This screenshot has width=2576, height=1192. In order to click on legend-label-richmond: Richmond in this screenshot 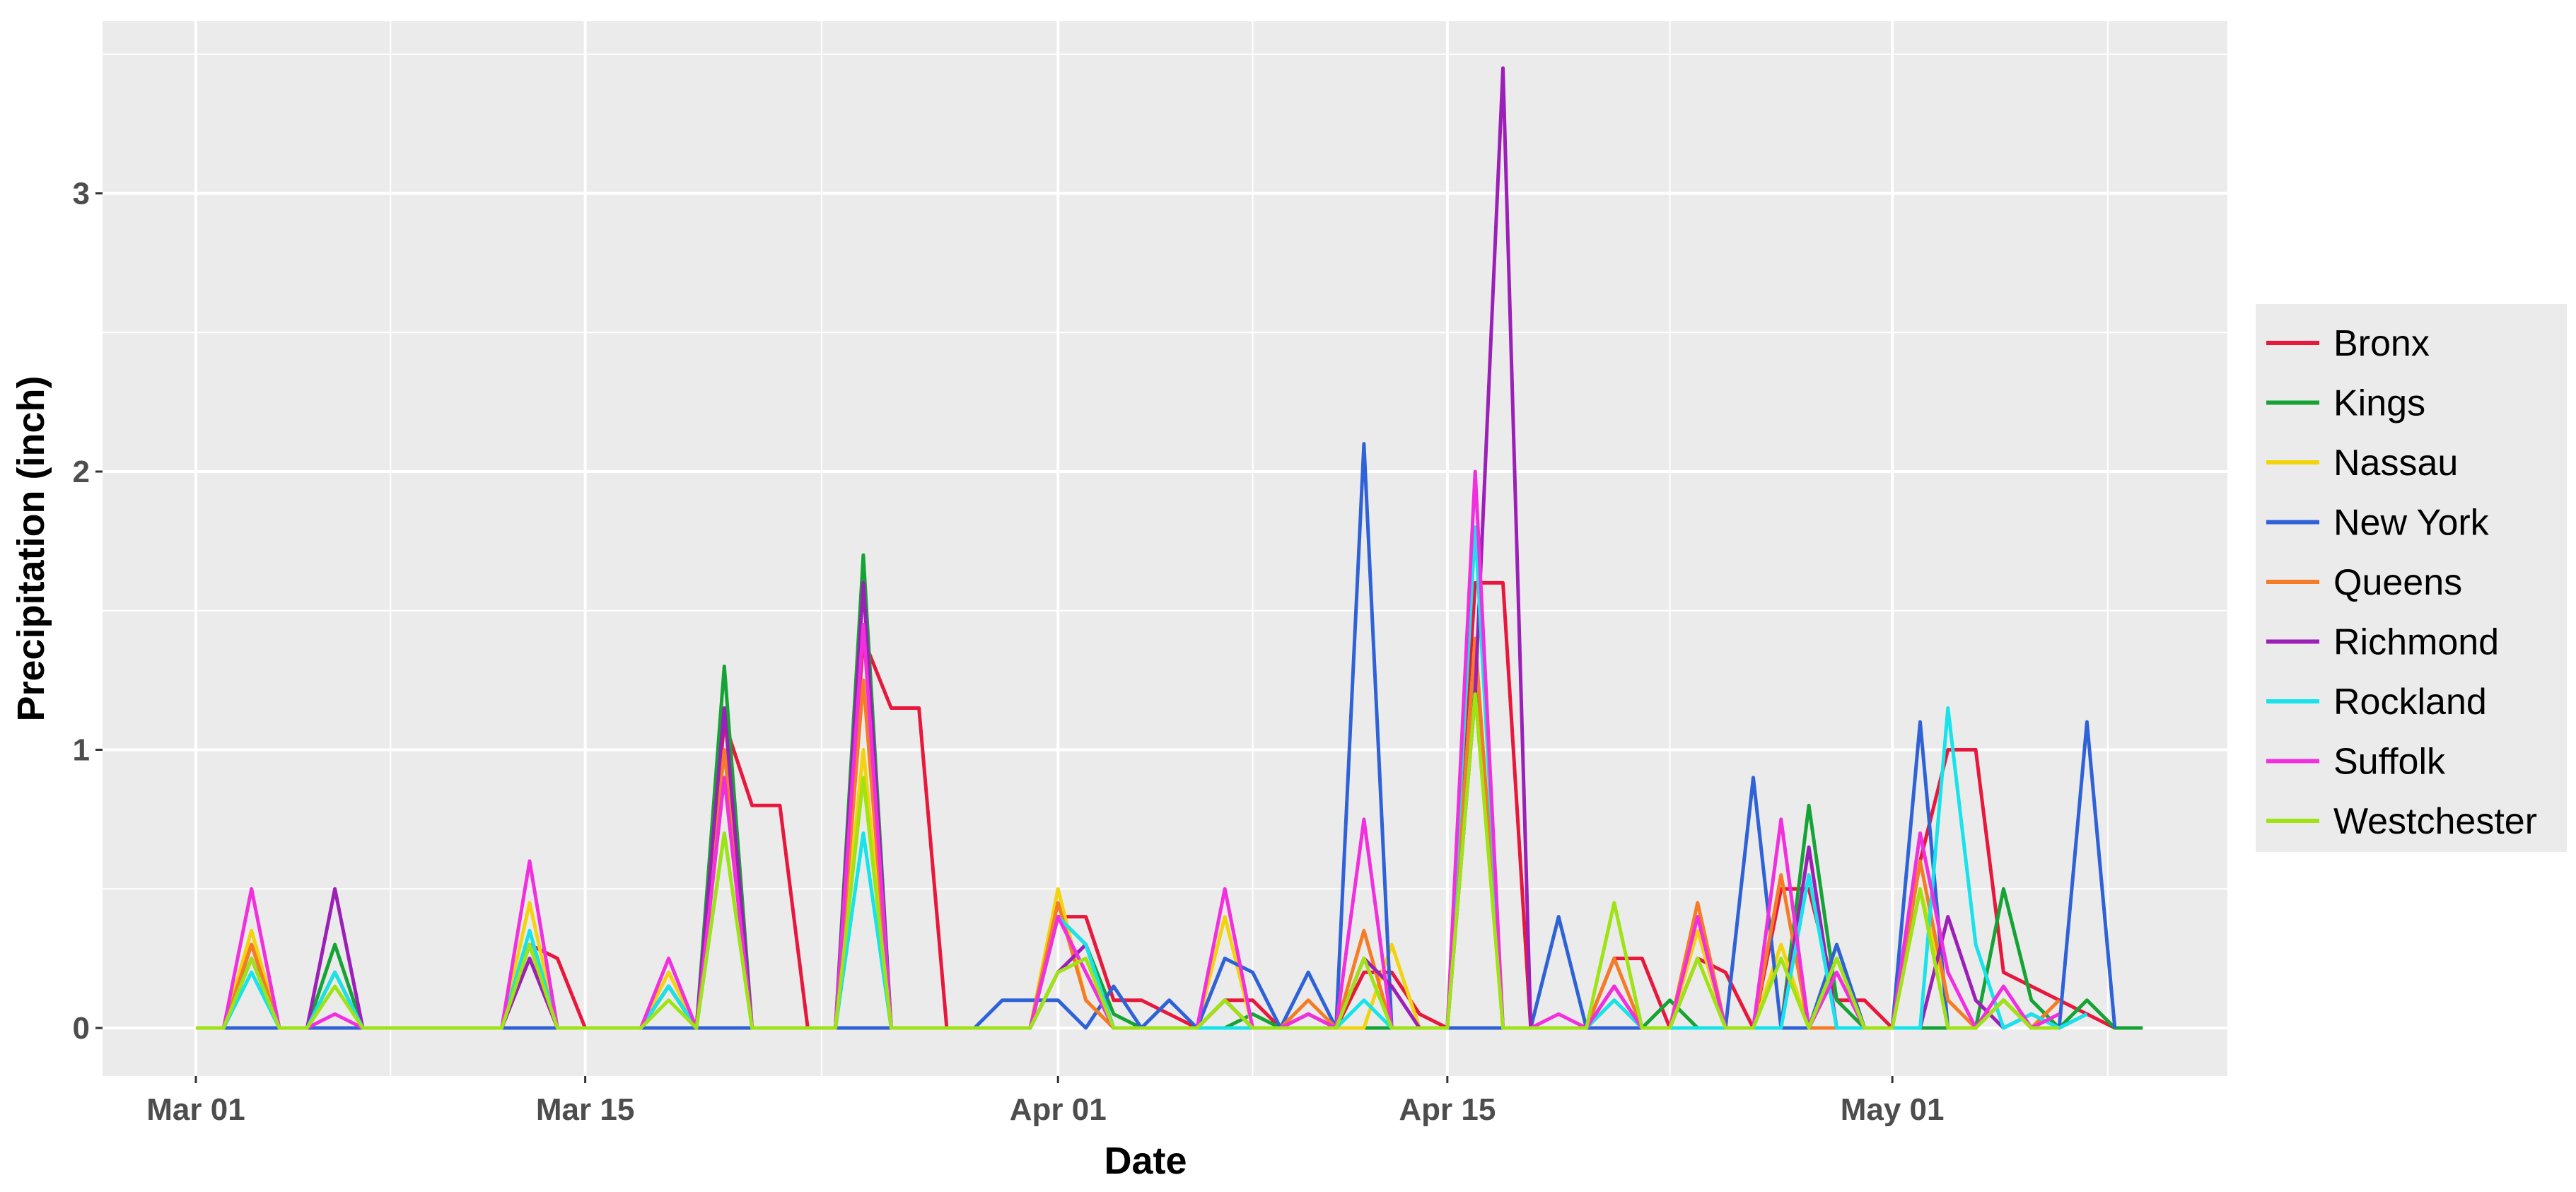, I will do `click(2416, 642)`.